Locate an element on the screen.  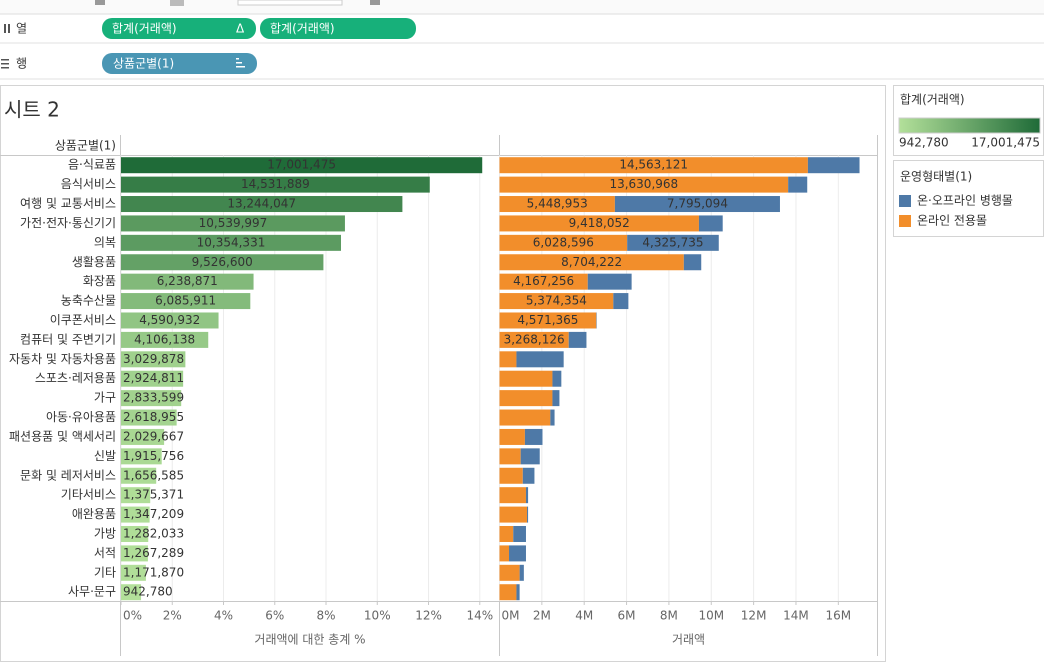
value-label: 1,656,585 is located at coordinates (153, 475).